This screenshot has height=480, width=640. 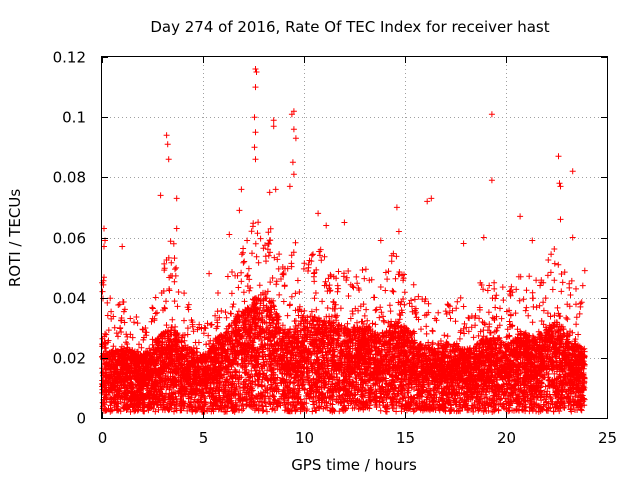 I want to click on x-axis-title: GPS time / hours, so click(x=354, y=465).